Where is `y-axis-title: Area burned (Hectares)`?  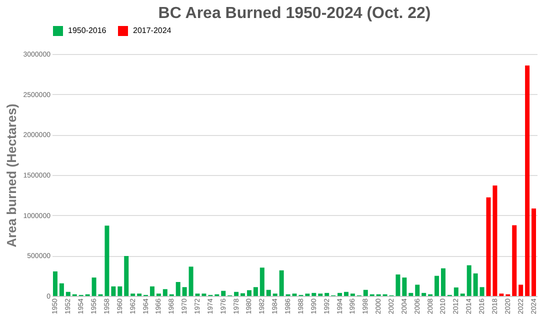
y-axis-title: Area burned (Hectares) is located at coordinates (12, 176).